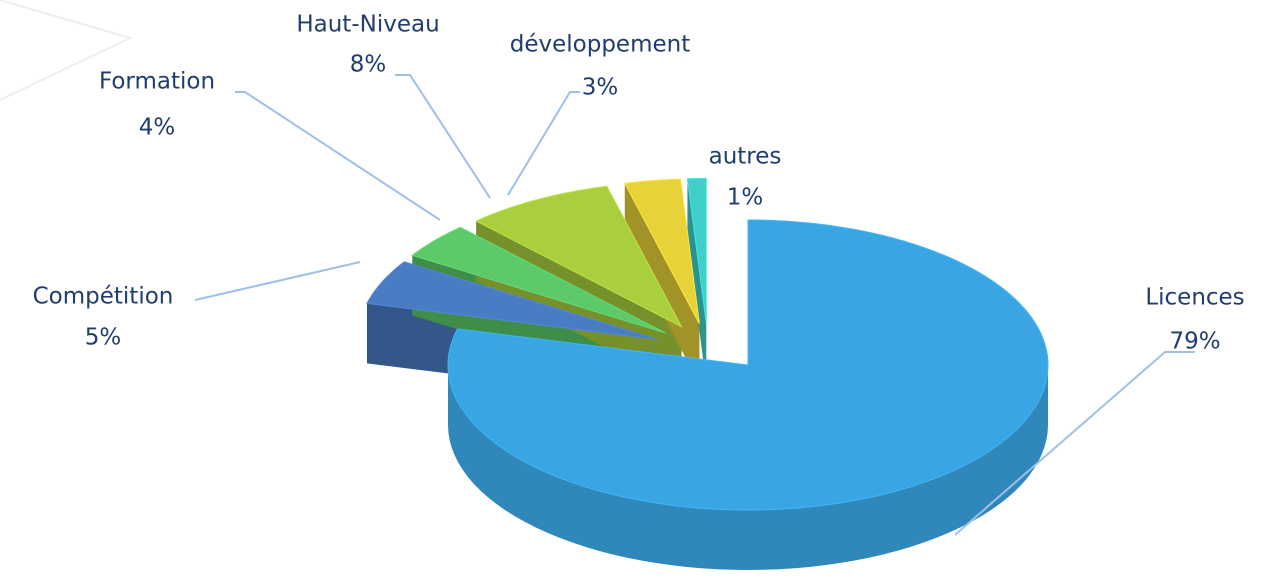 The image size is (1274, 579). Describe the element at coordinates (66, 50) in the screenshot. I see `decoration` at that location.